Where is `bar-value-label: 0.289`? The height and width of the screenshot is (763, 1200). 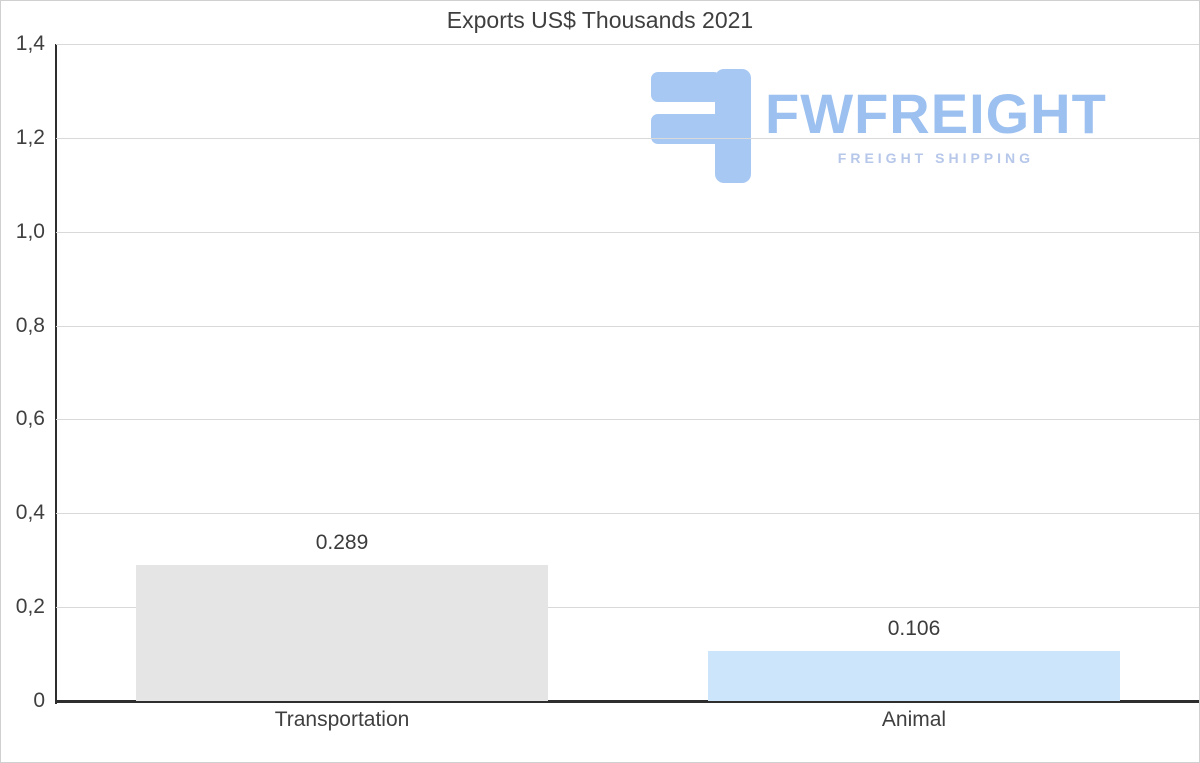
bar-value-label: 0.289 is located at coordinates (342, 543).